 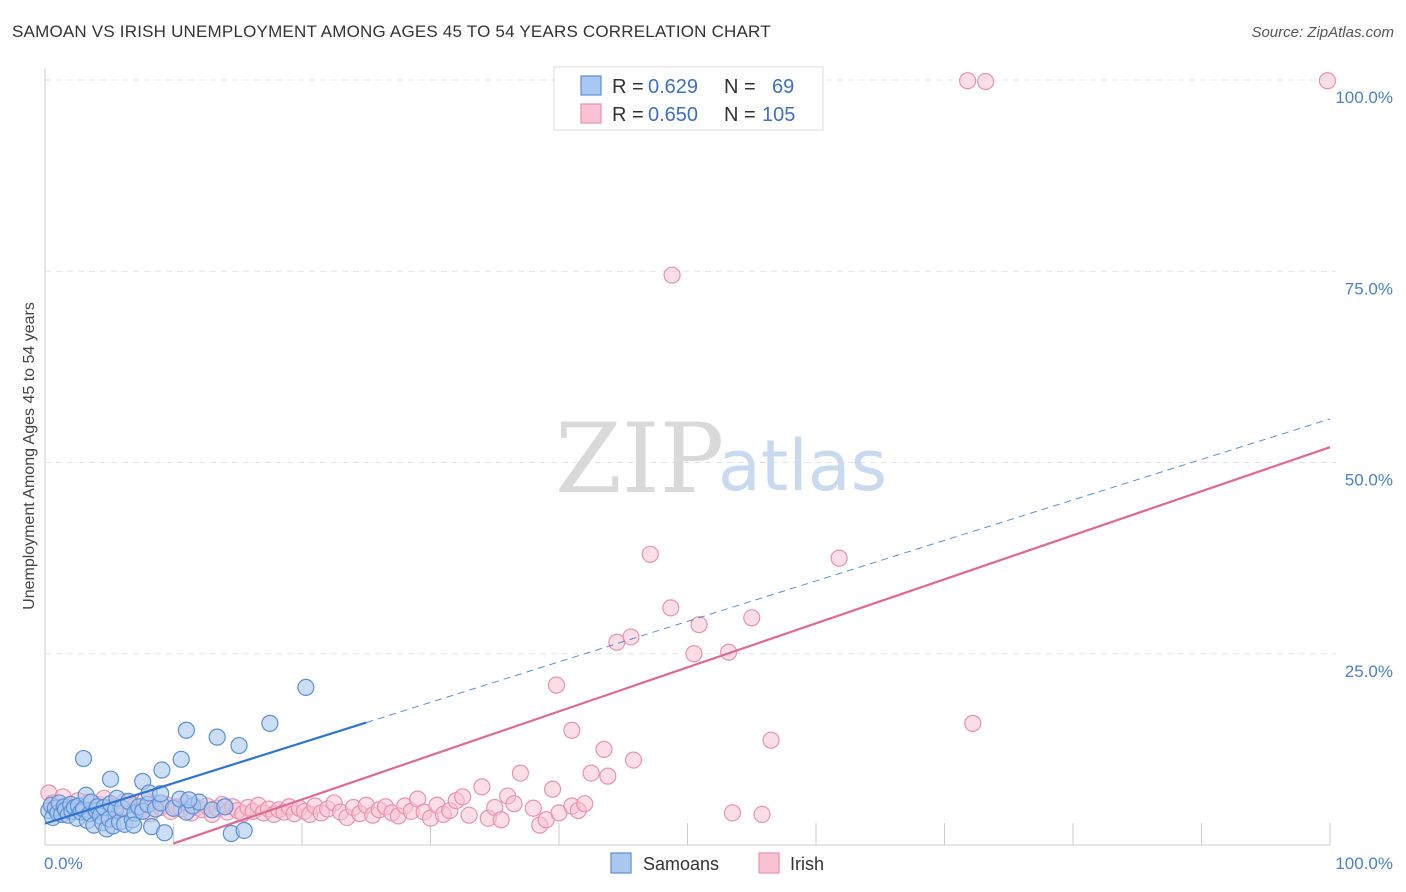 I want to click on y-tick-label: 50.0%, so click(x=1369, y=480).